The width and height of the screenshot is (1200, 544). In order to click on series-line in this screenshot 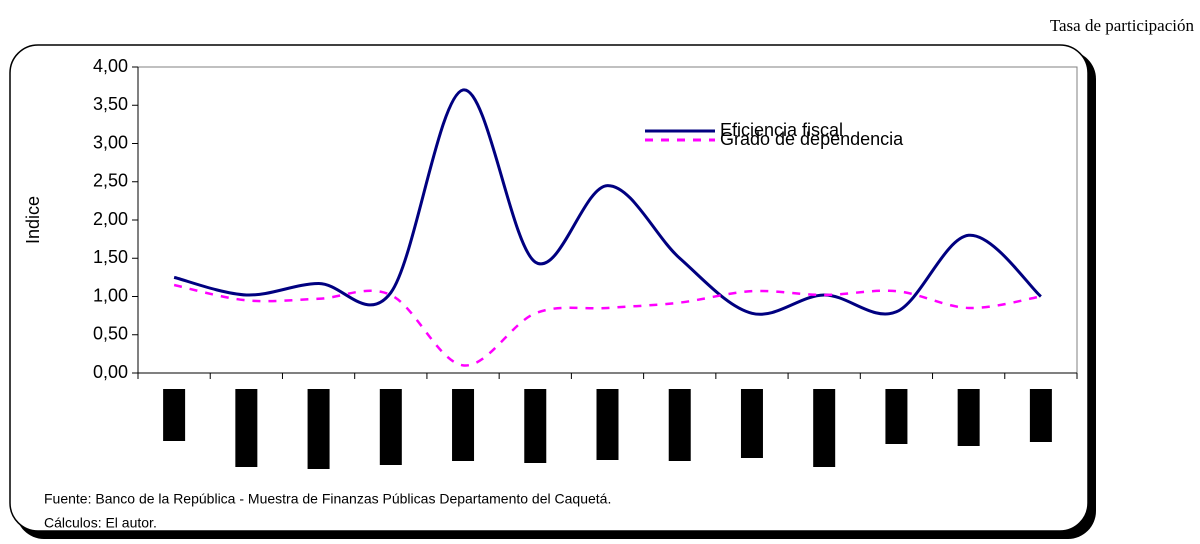, I will do `click(607, 325)`.